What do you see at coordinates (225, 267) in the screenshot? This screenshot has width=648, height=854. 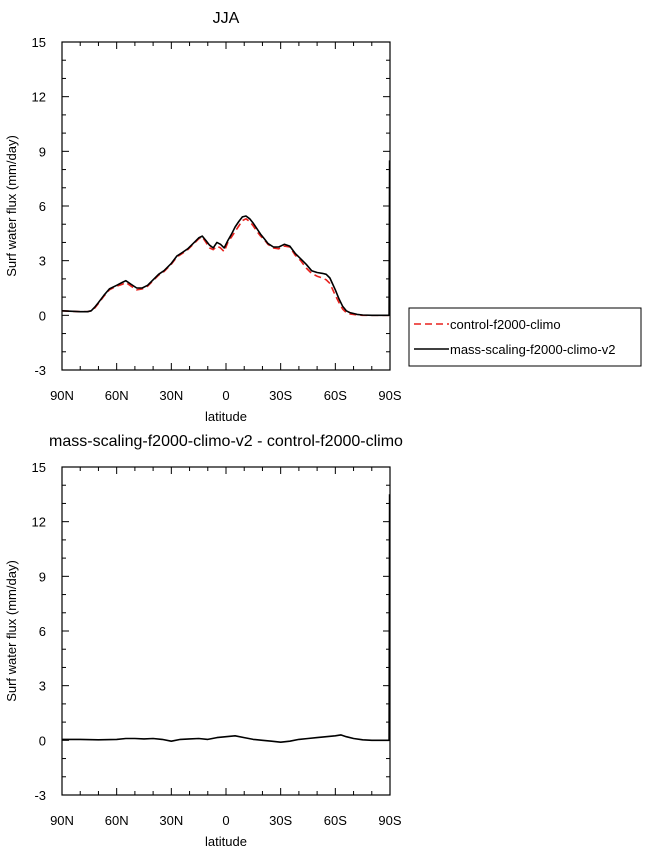 I see `top-series-line-control-f2000-climo` at bounding box center [225, 267].